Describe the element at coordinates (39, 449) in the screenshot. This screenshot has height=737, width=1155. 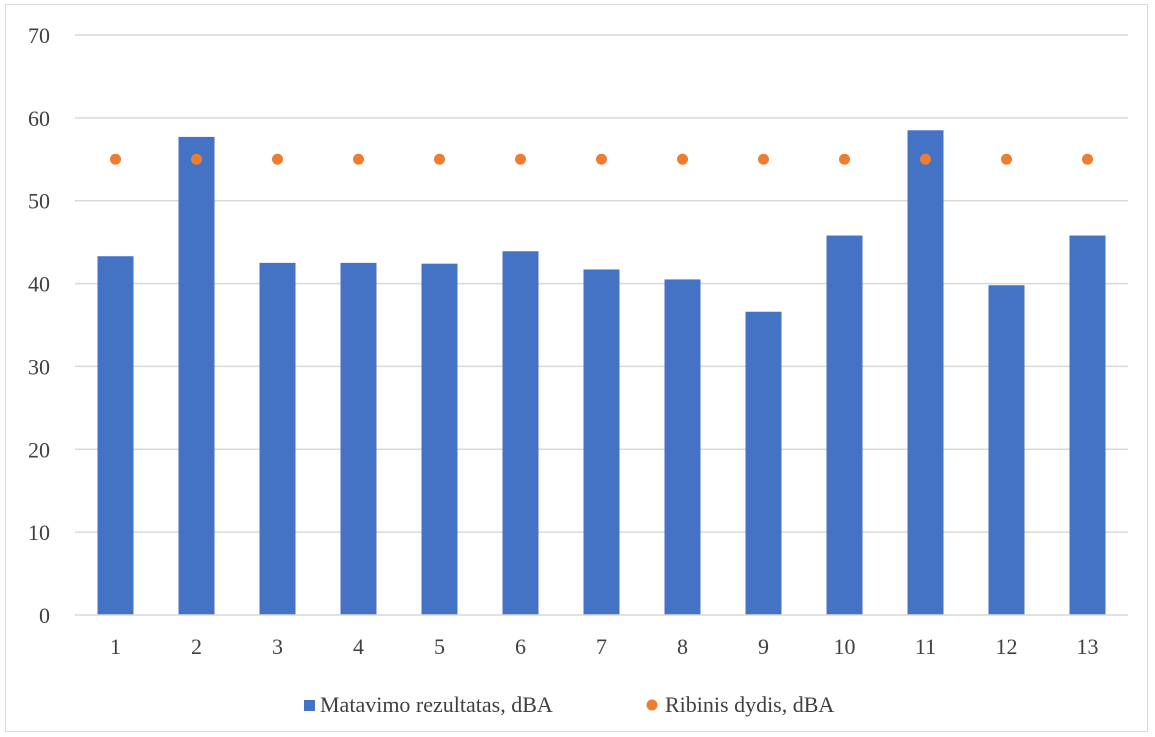
I see `y-tick-label: 20` at that location.